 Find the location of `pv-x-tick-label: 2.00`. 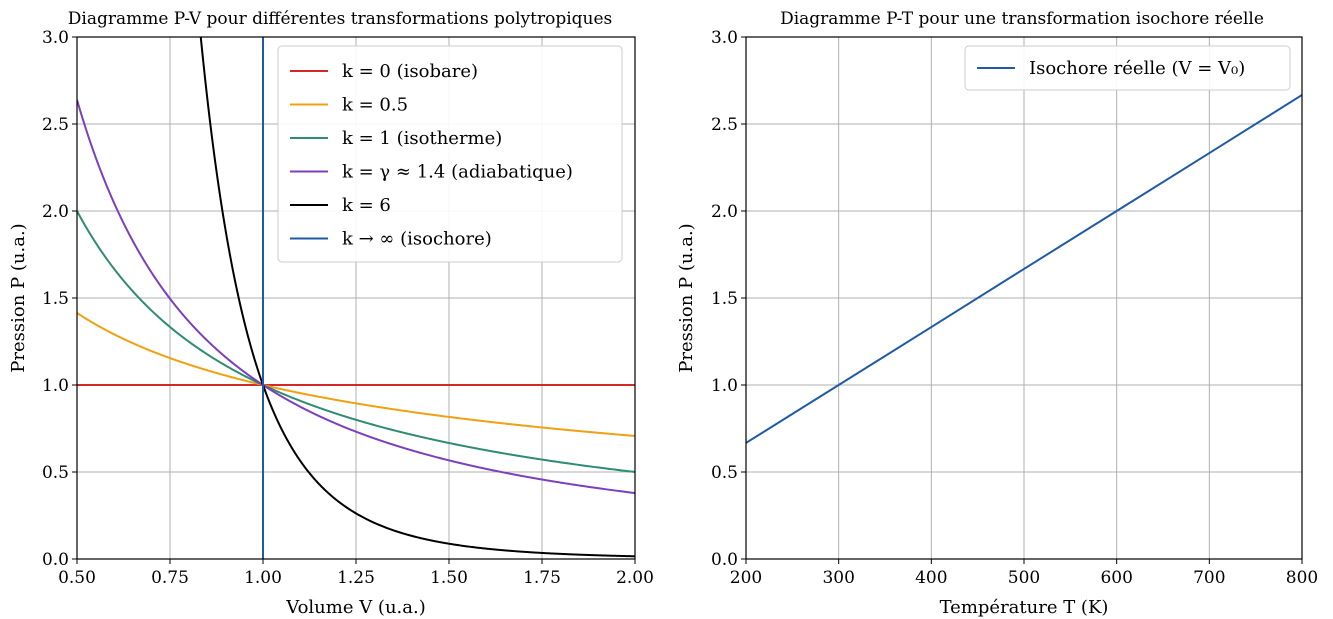

pv-x-tick-label: 2.00 is located at coordinates (635, 578).